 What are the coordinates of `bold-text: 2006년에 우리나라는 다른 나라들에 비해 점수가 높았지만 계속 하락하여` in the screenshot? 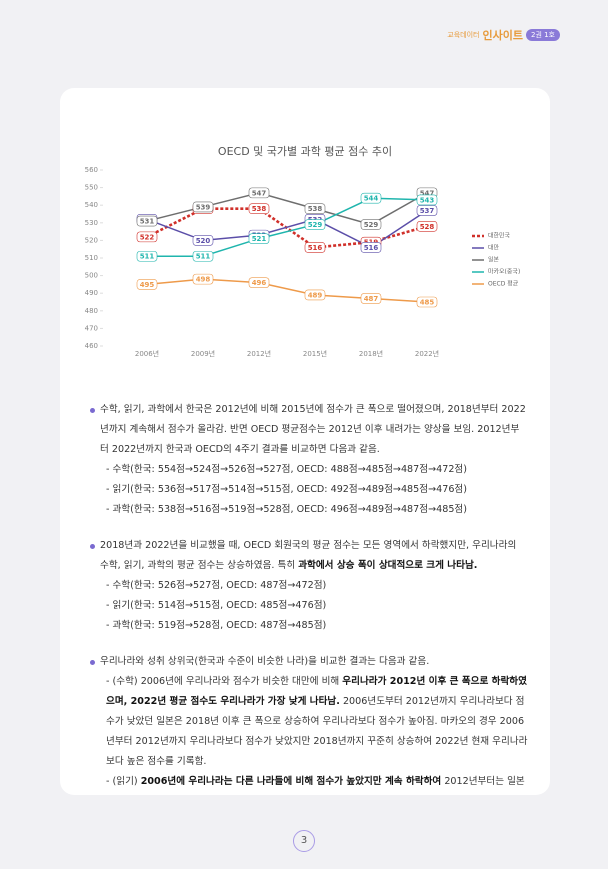 It's located at (291, 781).